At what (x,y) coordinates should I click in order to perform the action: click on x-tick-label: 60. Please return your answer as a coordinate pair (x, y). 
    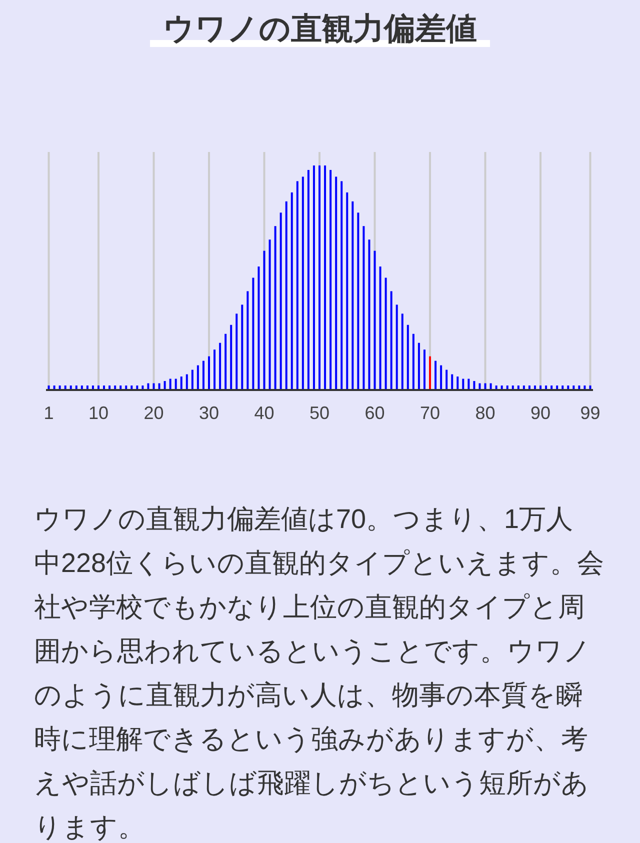
    Looking at the image, I should click on (374, 413).